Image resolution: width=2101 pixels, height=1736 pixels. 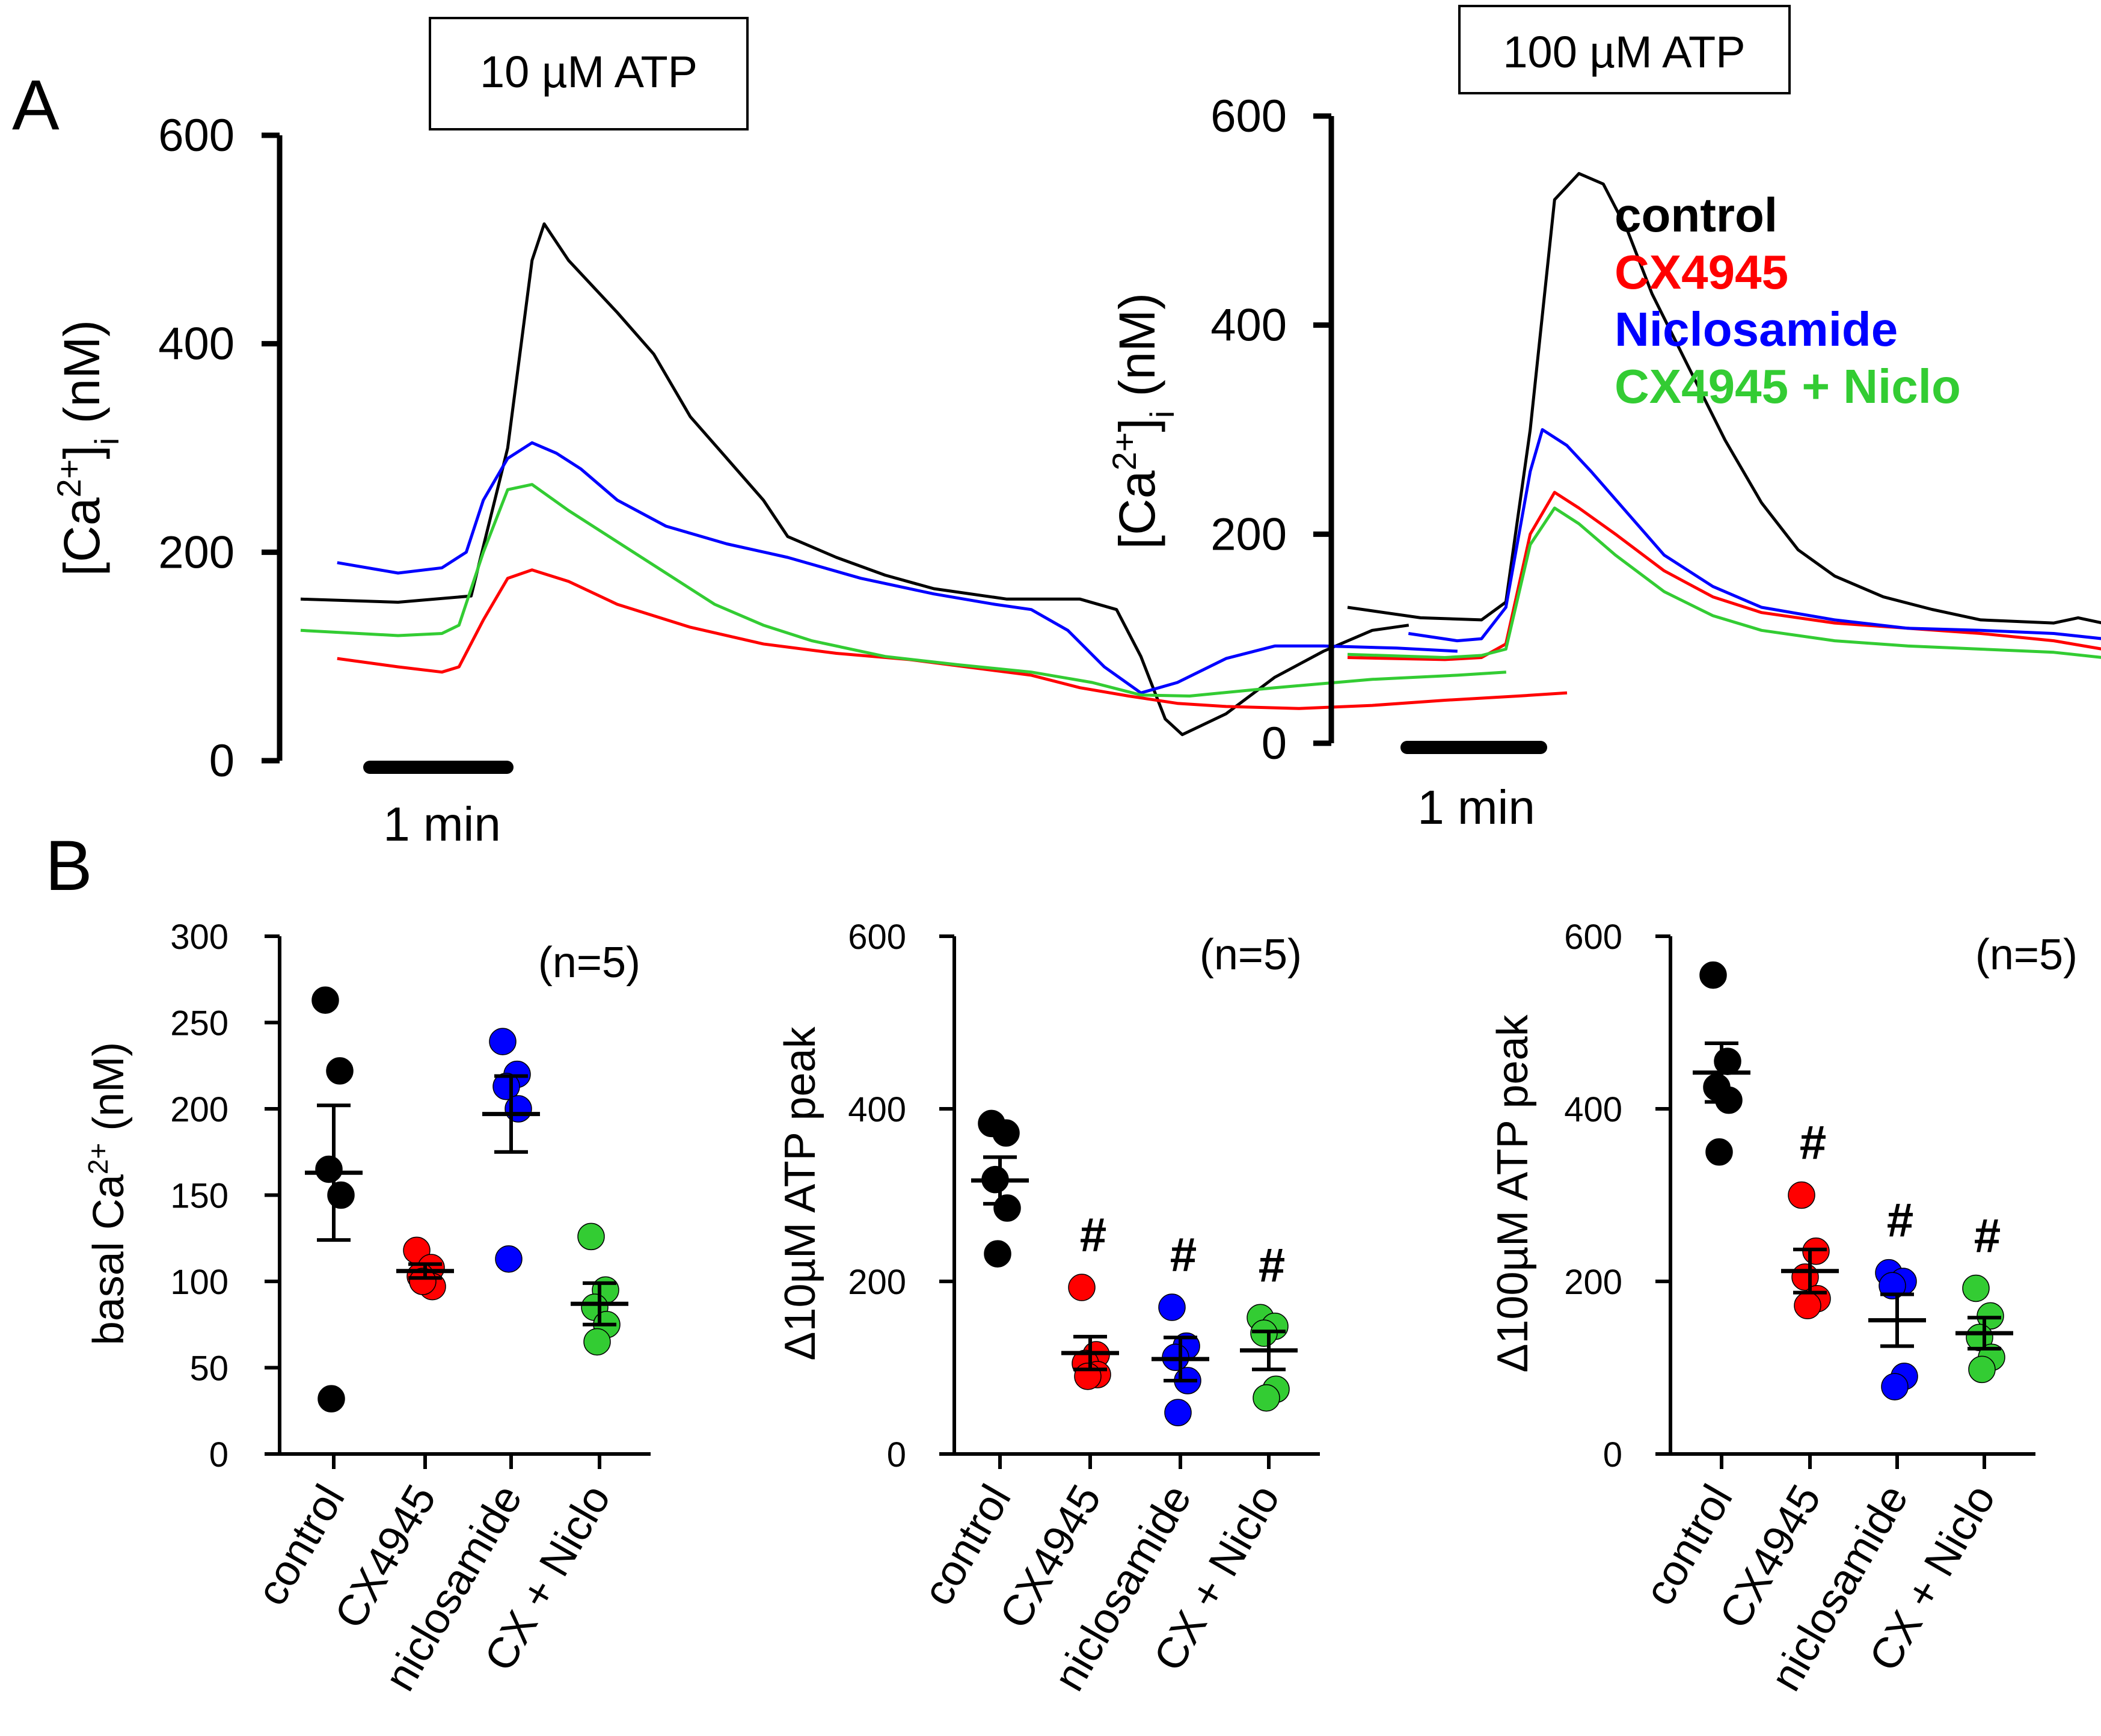 I want to click on y-tick-label: 150, so click(x=199, y=1196).